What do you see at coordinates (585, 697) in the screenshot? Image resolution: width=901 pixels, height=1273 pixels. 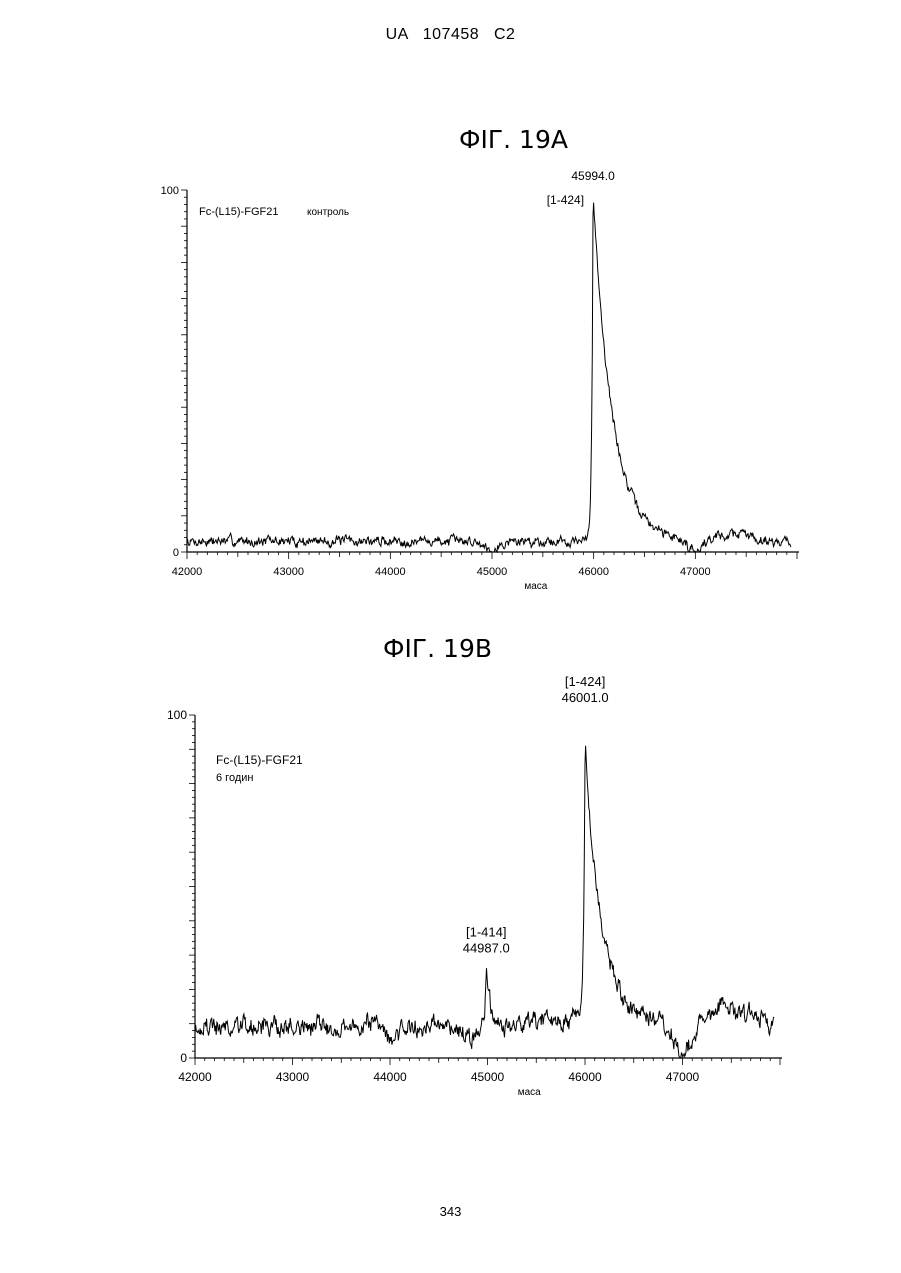 I see `peak-mass-label: 46001.0` at bounding box center [585, 697].